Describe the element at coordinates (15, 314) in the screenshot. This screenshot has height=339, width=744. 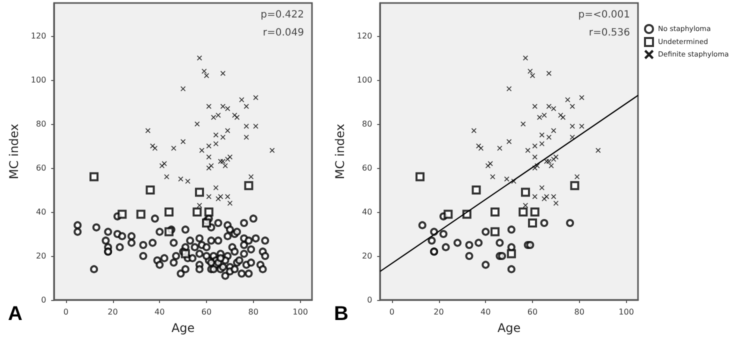
I see `text: A` at that location.